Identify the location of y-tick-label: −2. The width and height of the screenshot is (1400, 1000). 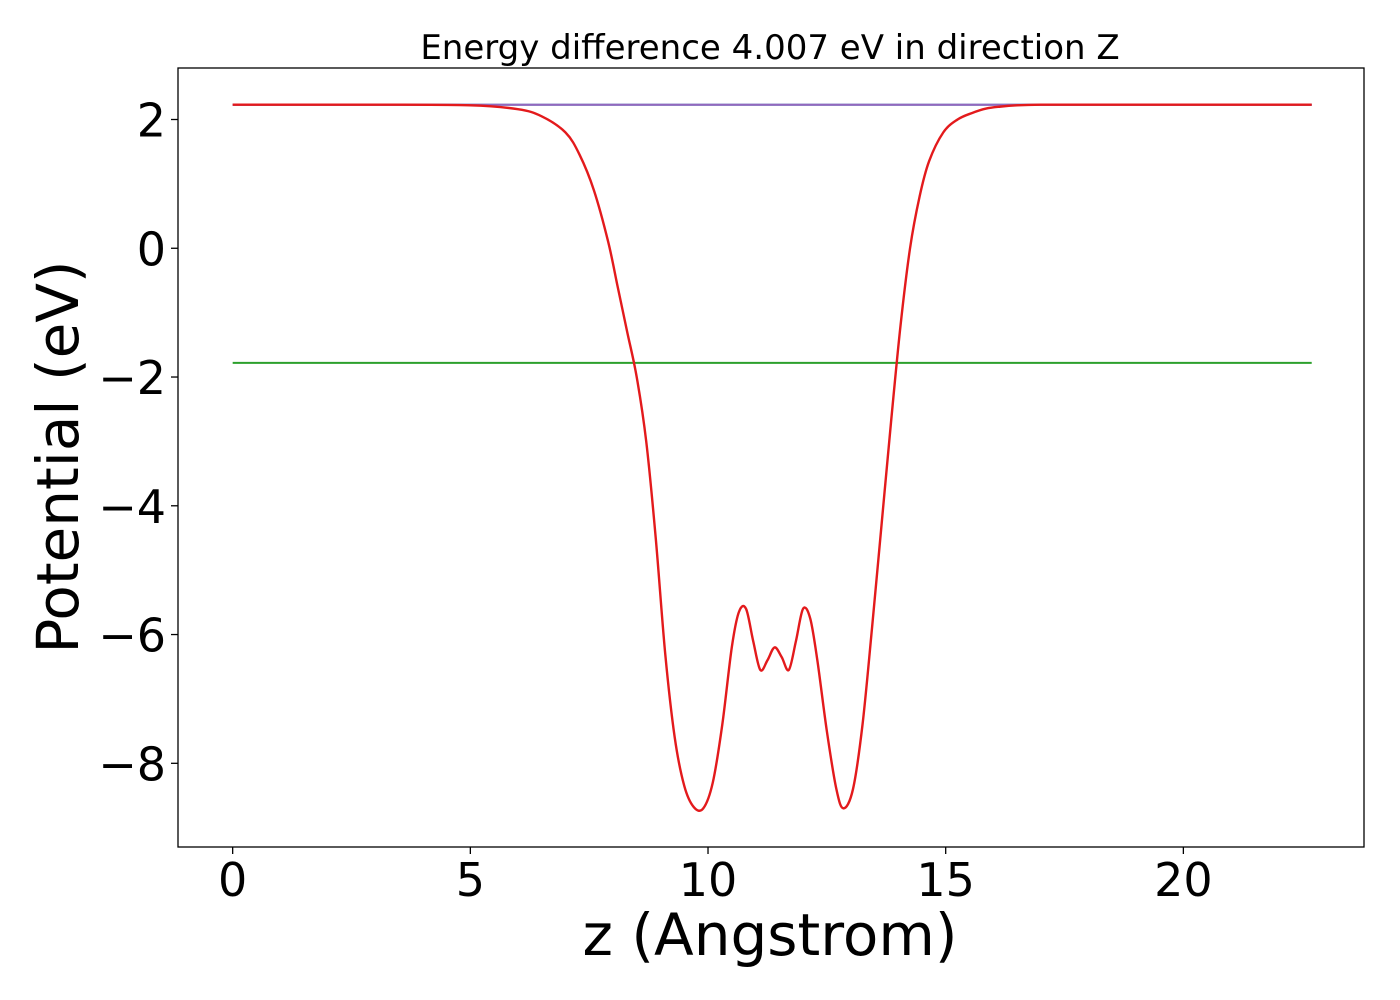
(132, 378).